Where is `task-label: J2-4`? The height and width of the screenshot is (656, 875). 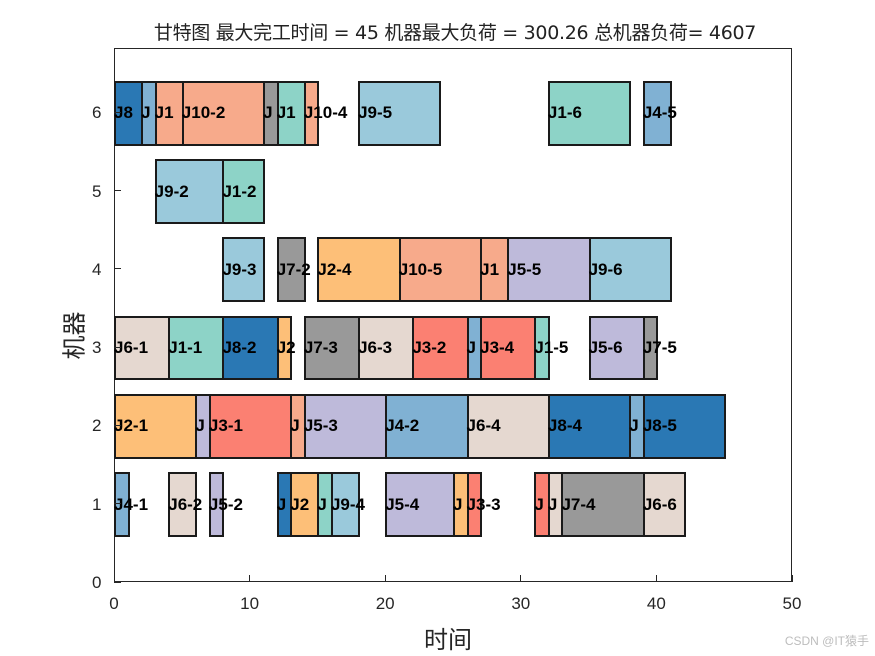
task-label: J2-4 is located at coordinates (334, 269).